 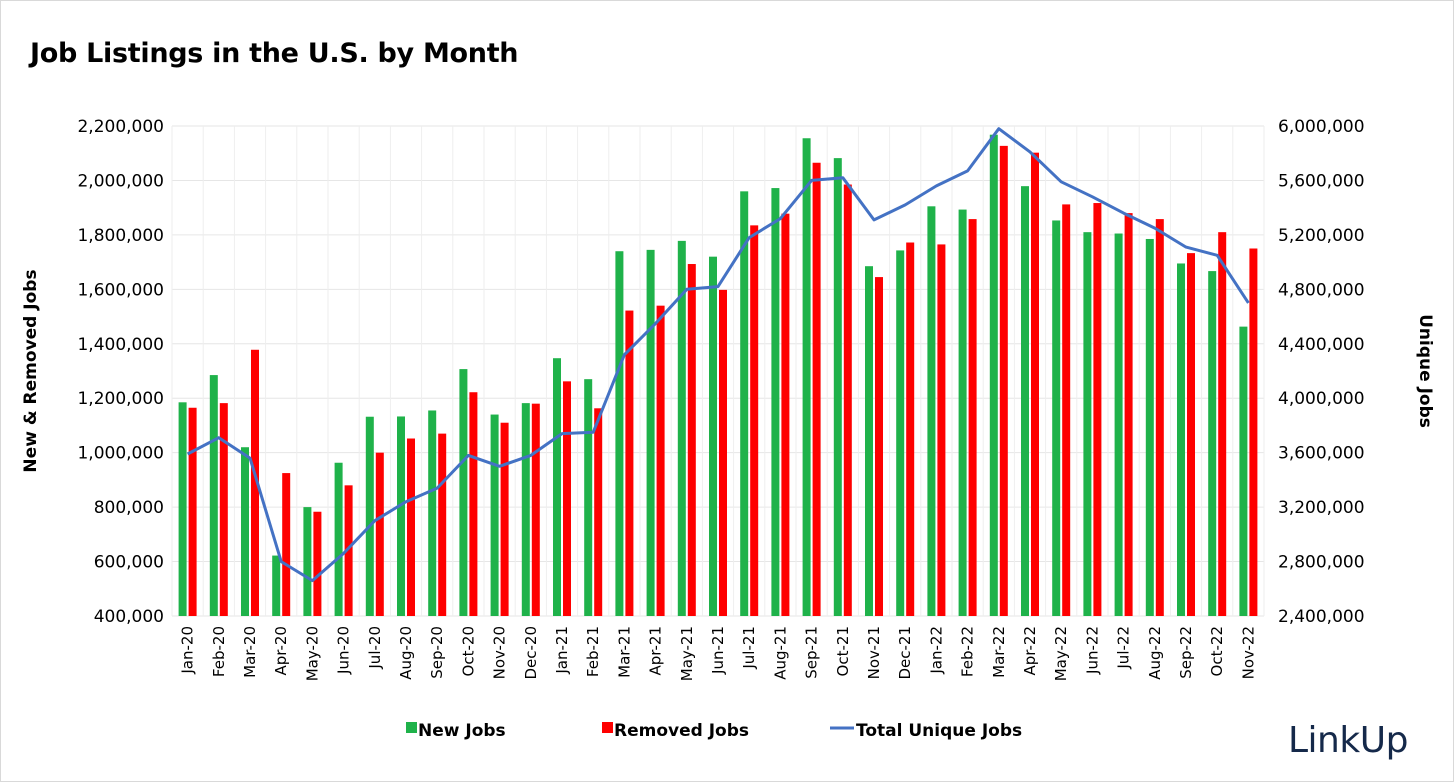 I want to click on x-tick-label: Oct-21, so click(x=843, y=651).